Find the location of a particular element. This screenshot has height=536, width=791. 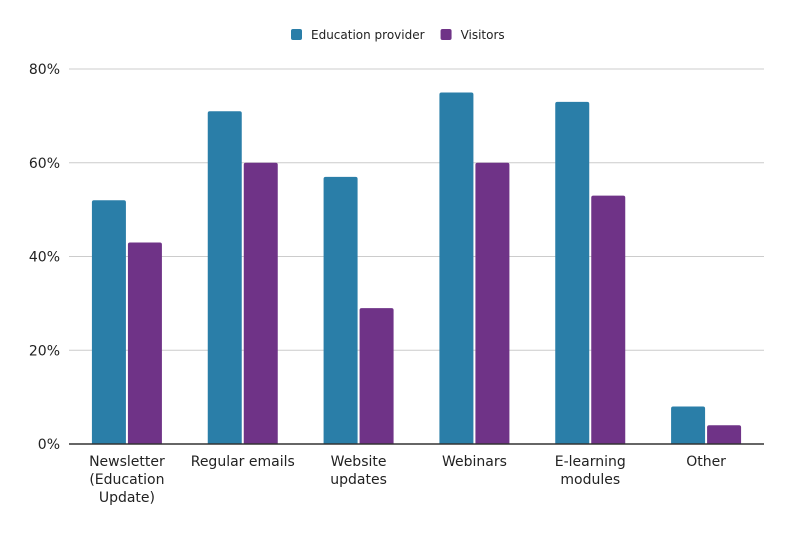

y-tick-label: 20% is located at coordinates (44, 351).